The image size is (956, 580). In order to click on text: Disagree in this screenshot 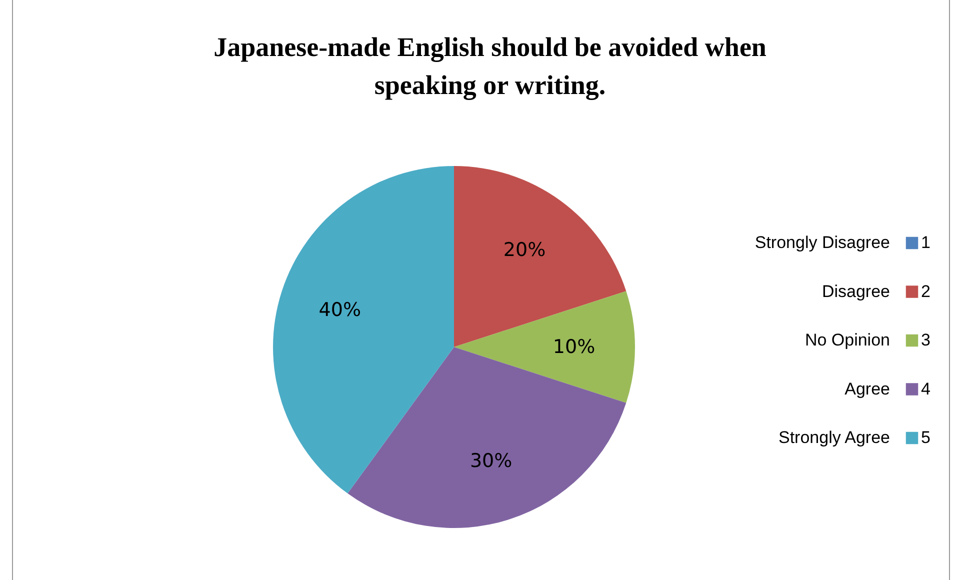, I will do `click(856, 291)`.